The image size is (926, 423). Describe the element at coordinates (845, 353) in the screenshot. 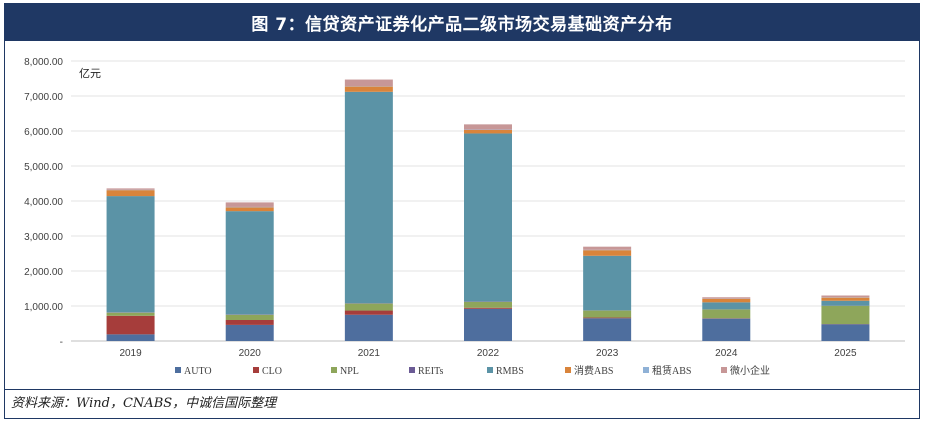

I see `x-tick-label: 2025` at that location.